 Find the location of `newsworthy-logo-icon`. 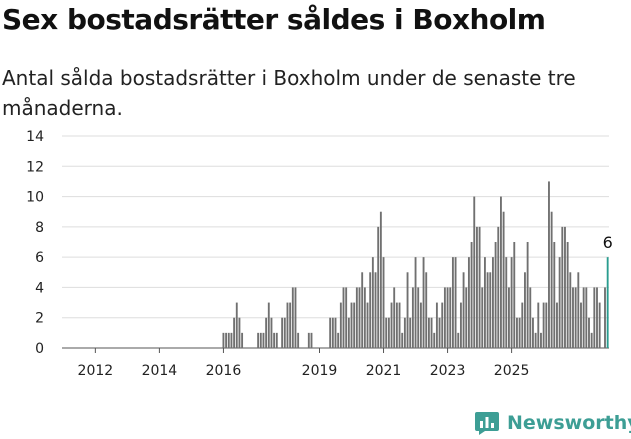

newsworthy-logo-icon is located at coordinates (487, 423).